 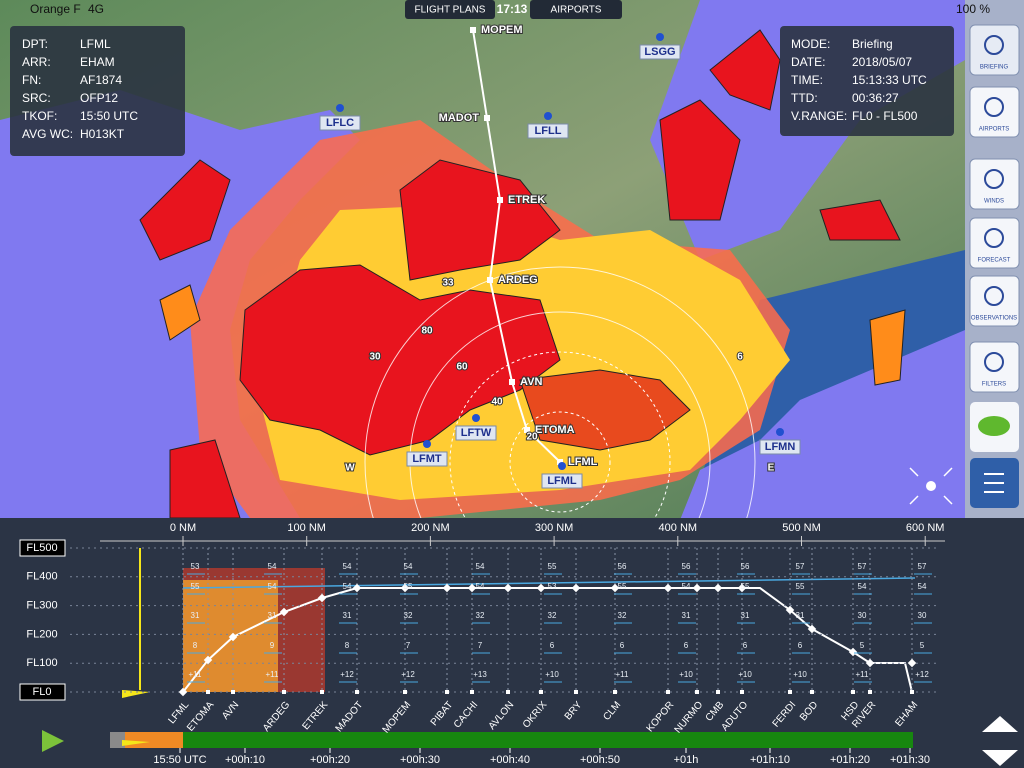 I want to click on play-button, so click(x=53, y=741).